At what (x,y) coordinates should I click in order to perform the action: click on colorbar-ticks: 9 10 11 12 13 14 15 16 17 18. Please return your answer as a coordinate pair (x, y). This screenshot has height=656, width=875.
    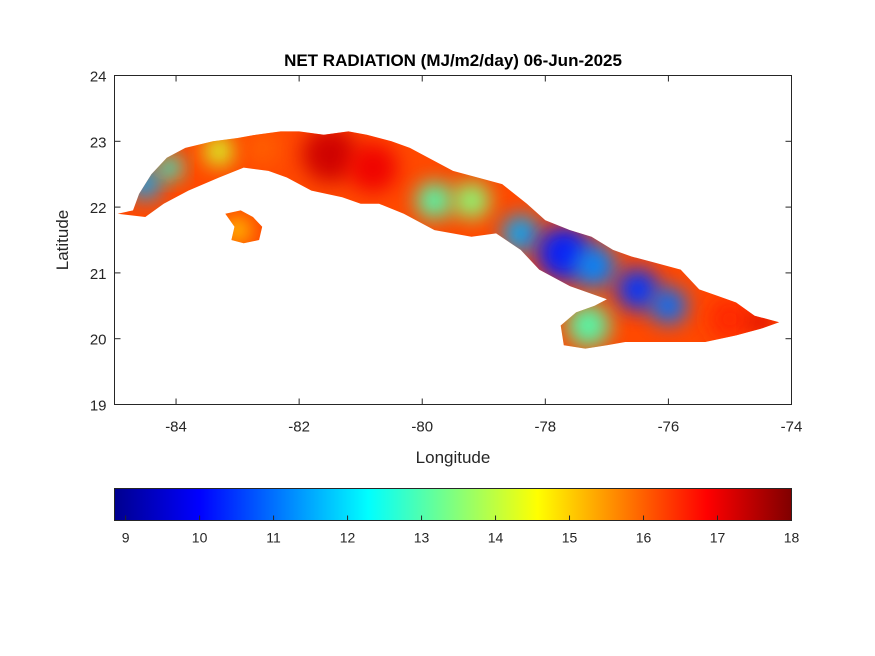
    Looking at the image, I should click on (461, 530).